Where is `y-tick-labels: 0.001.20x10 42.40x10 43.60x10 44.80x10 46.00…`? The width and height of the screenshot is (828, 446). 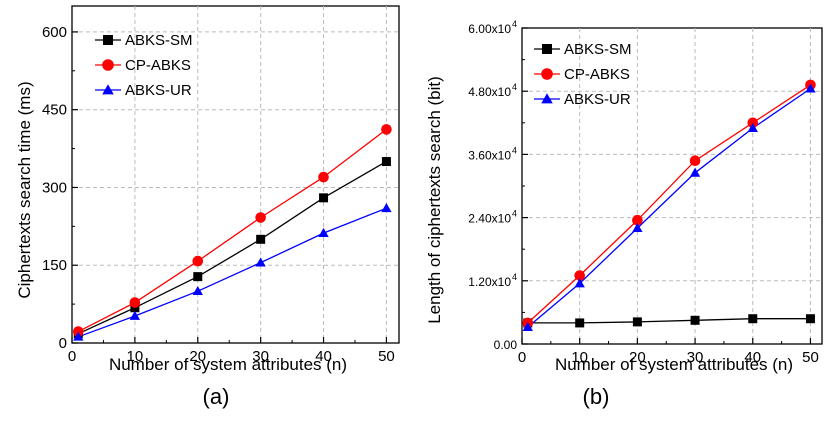
y-tick-labels: 0.001.20x10 42.40x10 43.60x10 44.80x10 46.00… is located at coordinates (492, 185).